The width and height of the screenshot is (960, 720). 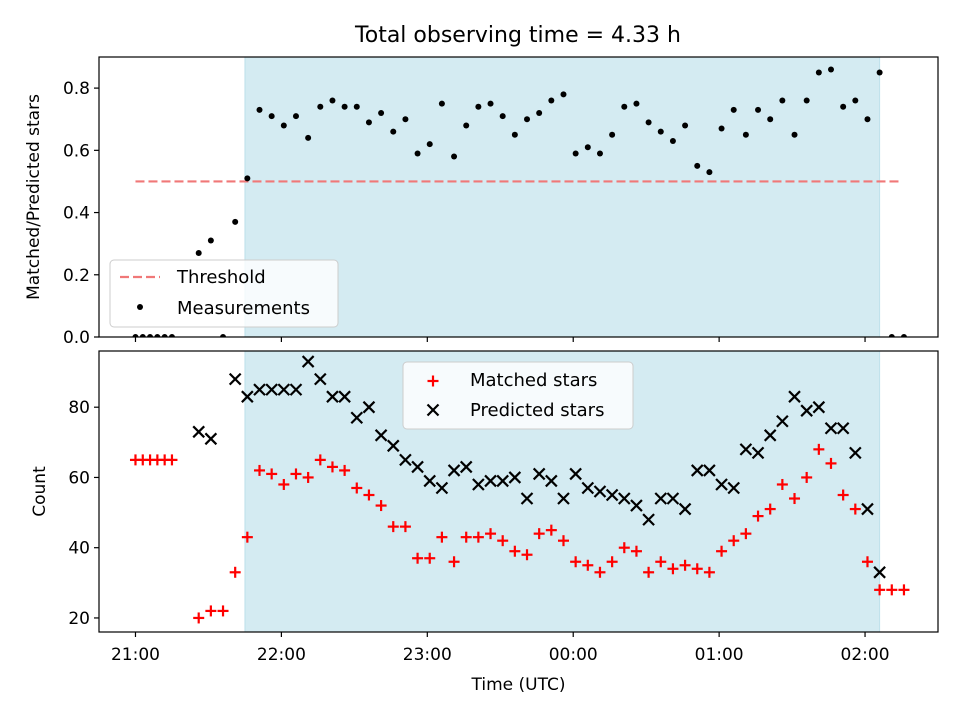 I want to click on x-axis-label: Time (UTC), so click(x=518, y=685).